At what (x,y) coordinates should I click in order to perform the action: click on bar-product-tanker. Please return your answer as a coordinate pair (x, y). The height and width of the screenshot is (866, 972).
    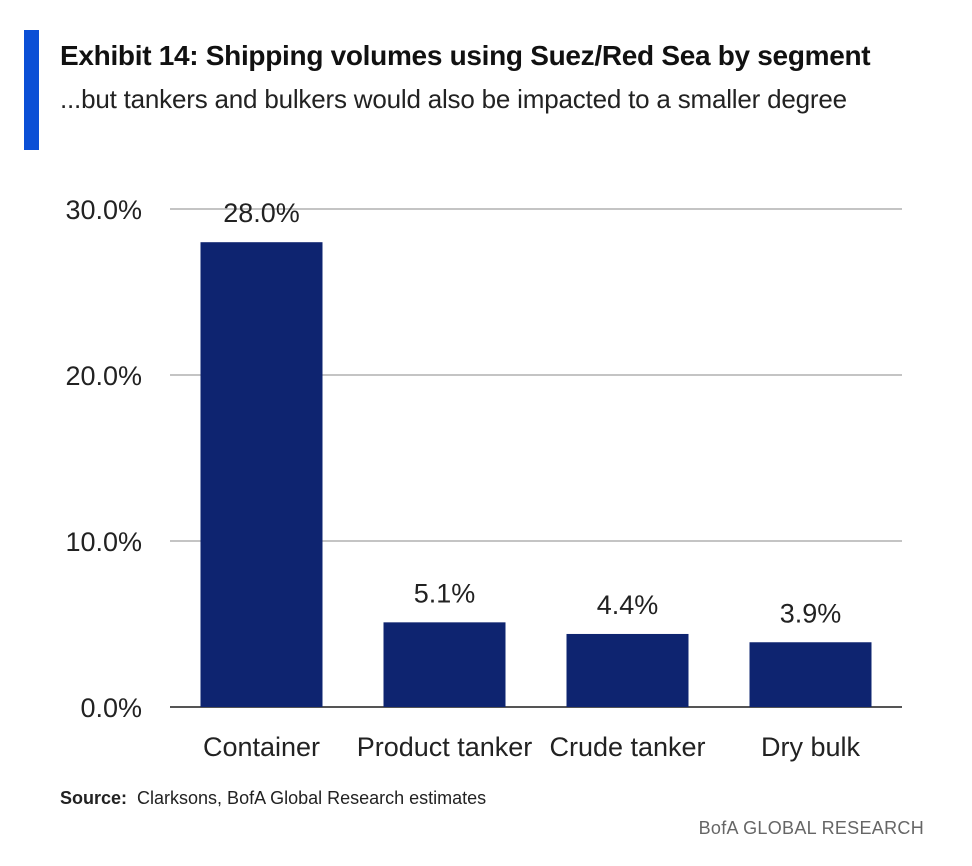
    Looking at the image, I should click on (444, 664).